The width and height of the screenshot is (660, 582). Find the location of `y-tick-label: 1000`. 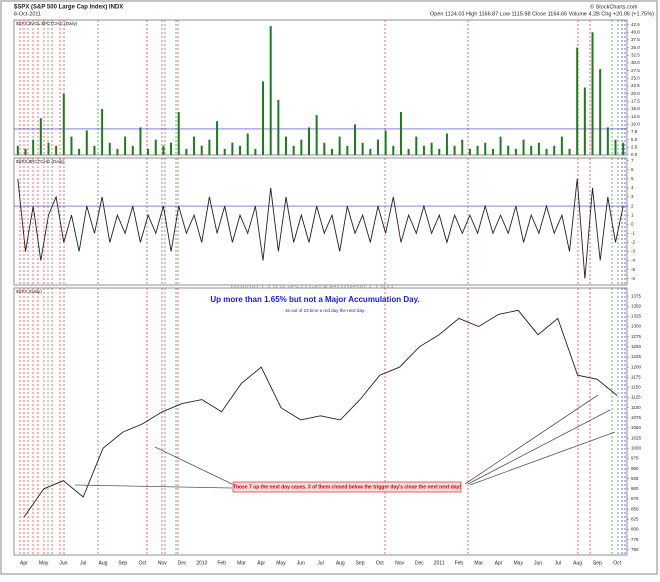

y-tick-label: 1000 is located at coordinates (636, 447).